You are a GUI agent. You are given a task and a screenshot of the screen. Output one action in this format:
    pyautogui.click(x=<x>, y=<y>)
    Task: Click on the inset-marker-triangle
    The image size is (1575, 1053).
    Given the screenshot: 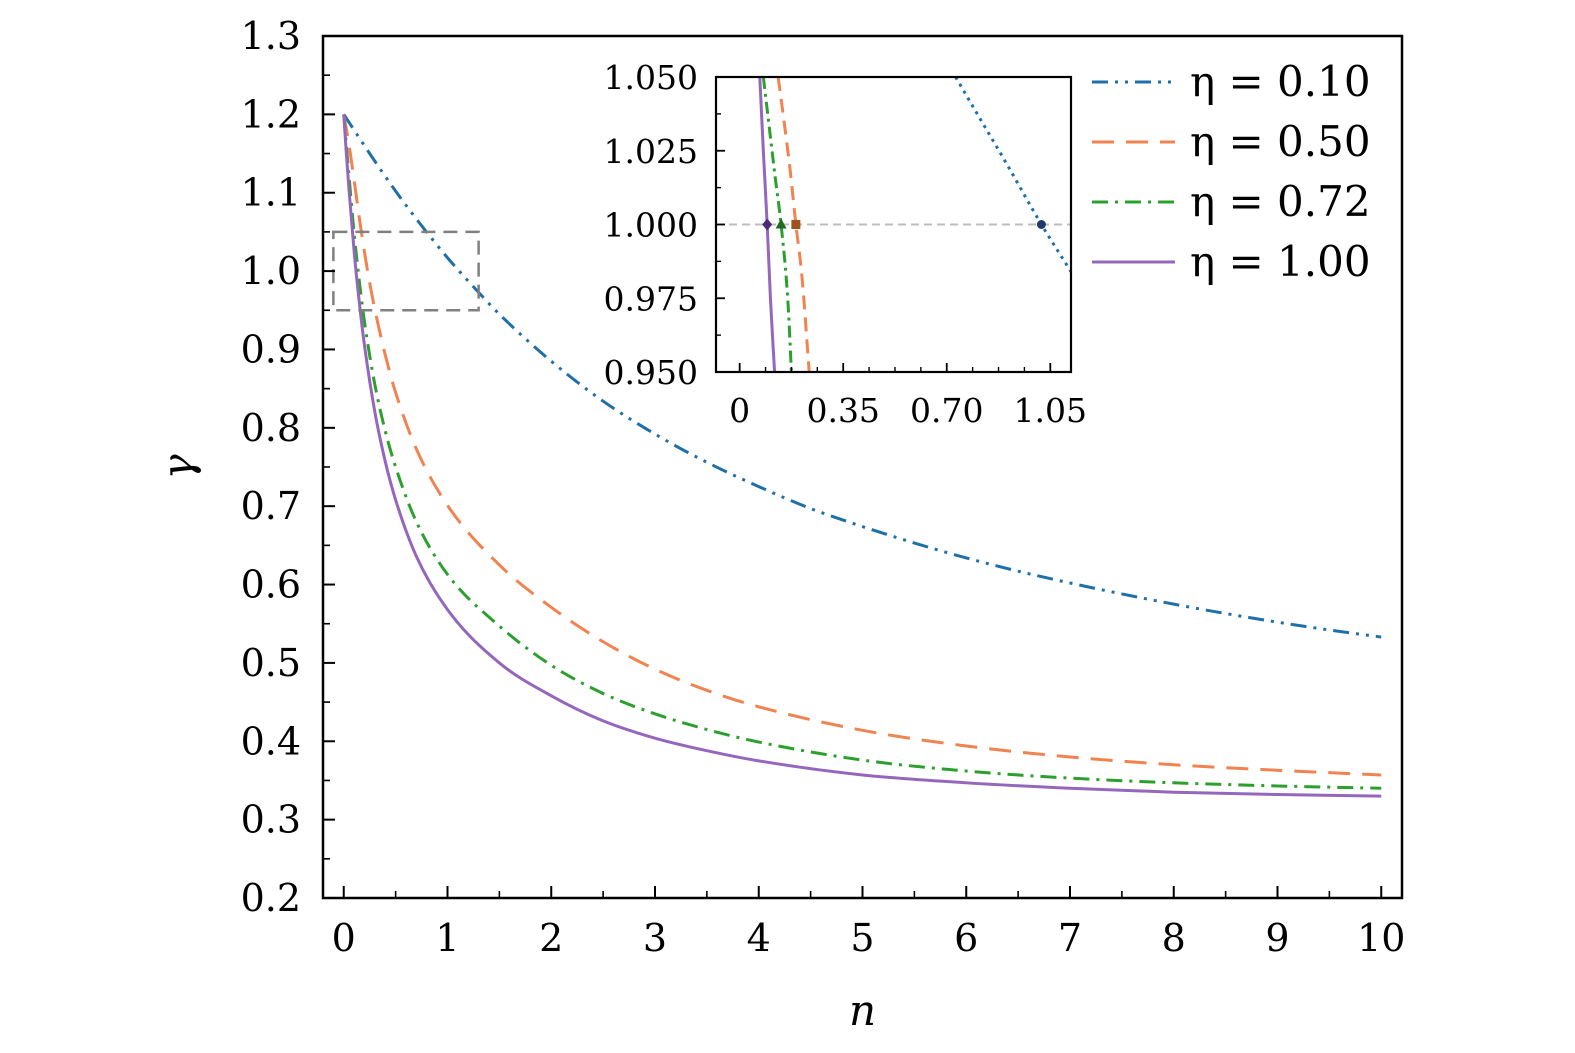 What is the action you would take?
    pyautogui.click(x=781, y=223)
    